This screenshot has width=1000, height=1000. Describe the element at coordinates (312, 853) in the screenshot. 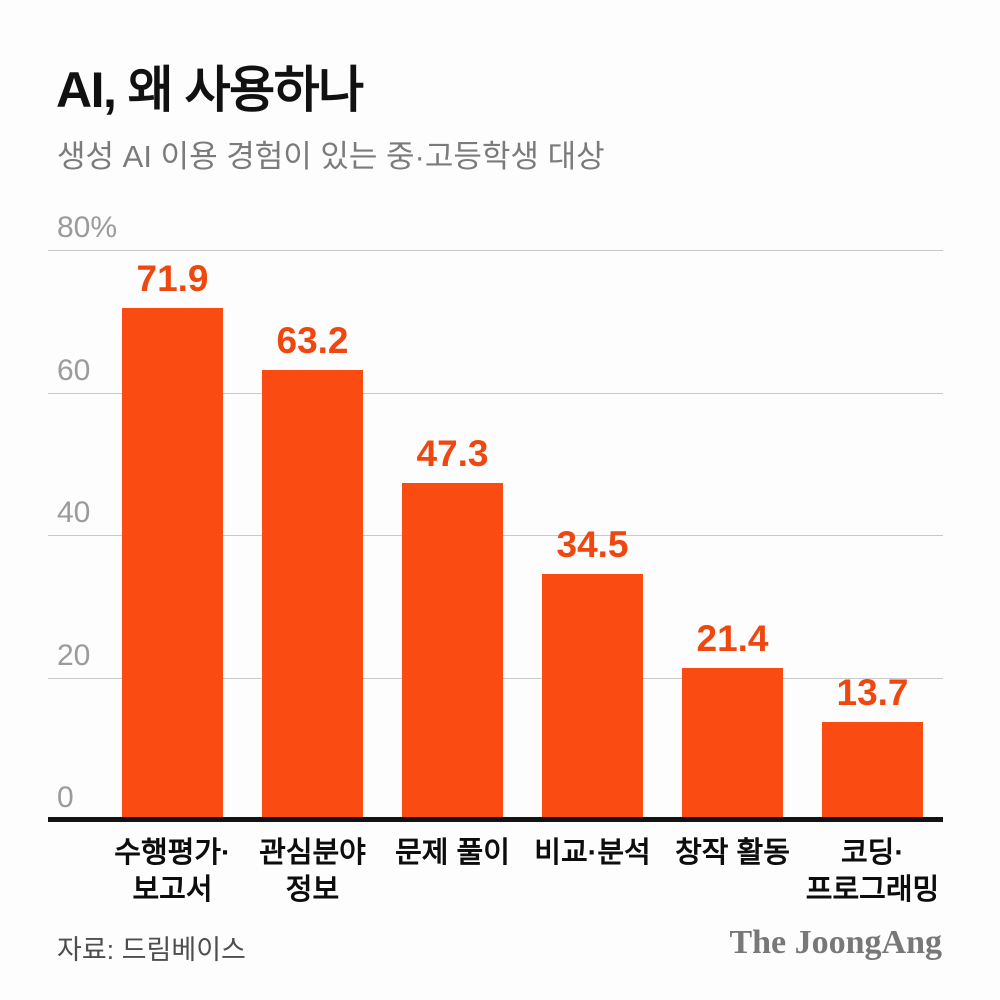

I see `x-axis-category-line: 관심분야` at that location.